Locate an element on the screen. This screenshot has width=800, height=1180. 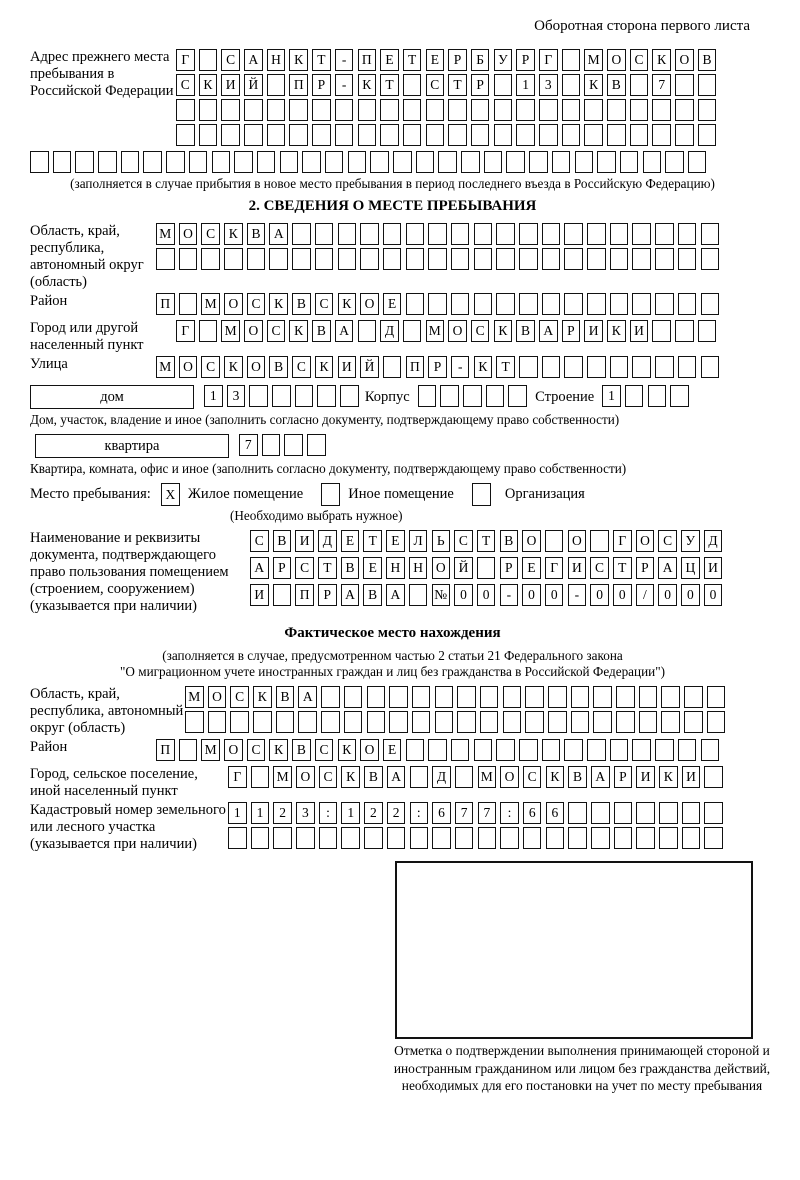
char-cell: Е is located at coordinates (392, 750).